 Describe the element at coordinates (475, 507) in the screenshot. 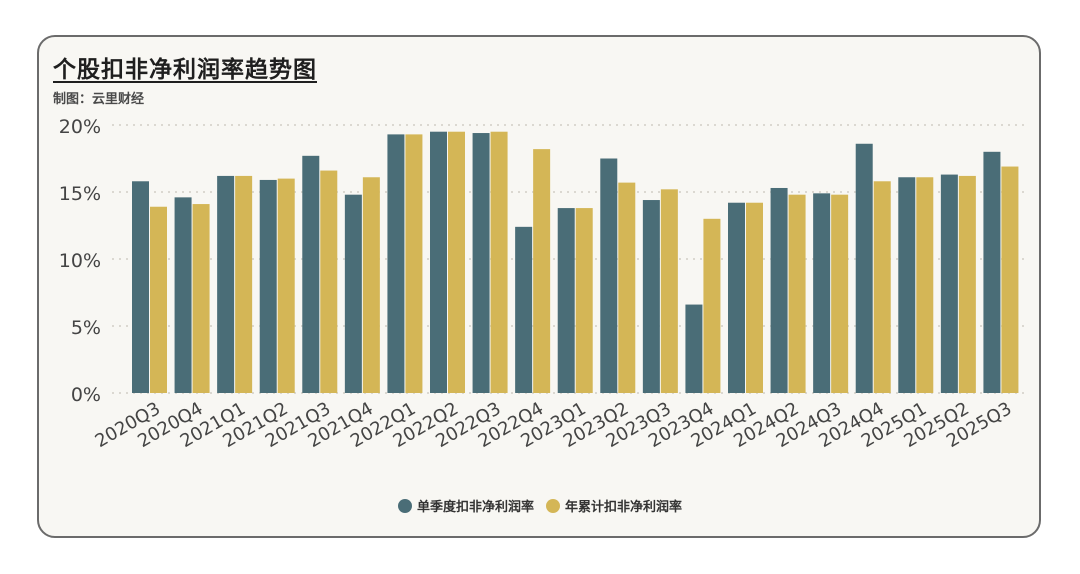

I see `legend-label-series-1: 单季度扣非净利润率` at that location.